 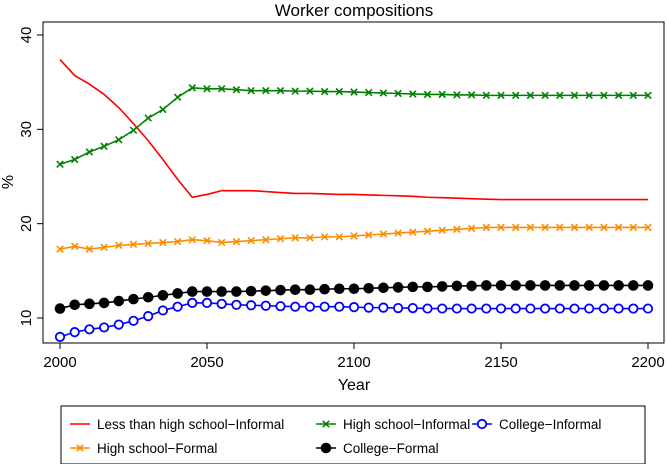 I want to click on y-tick-label: 20, so click(x=26, y=223).